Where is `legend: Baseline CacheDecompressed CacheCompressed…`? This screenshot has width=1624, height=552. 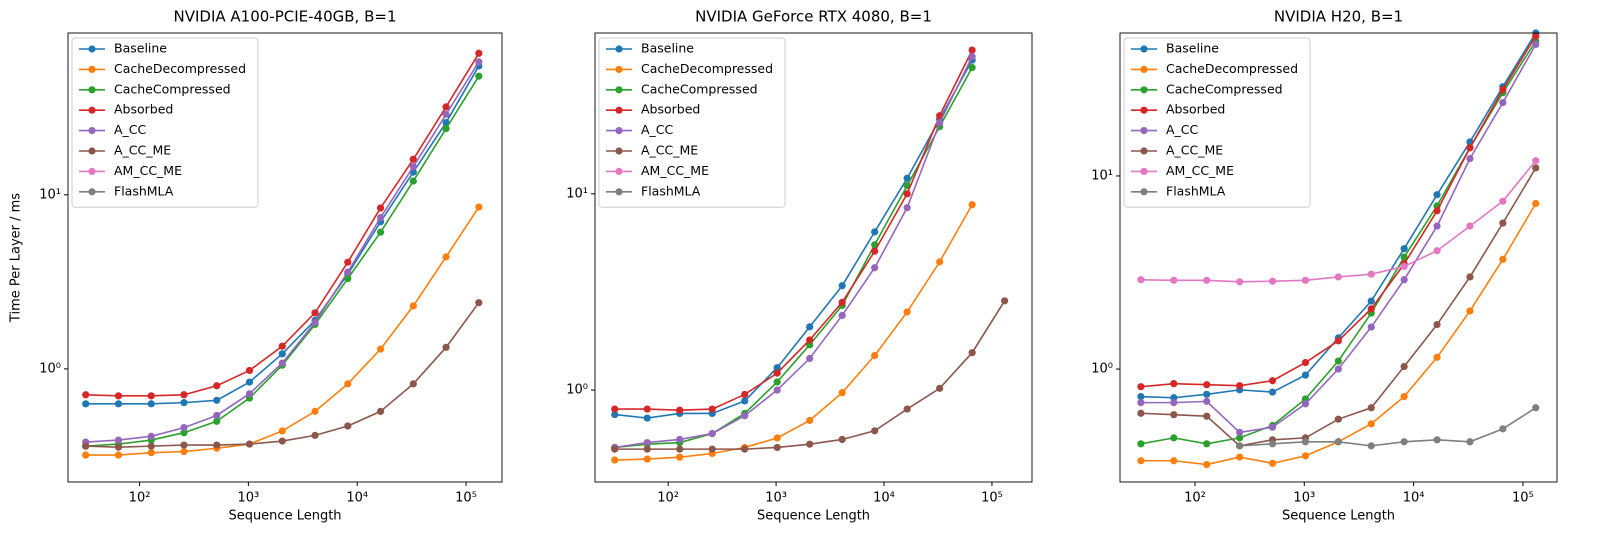 legend: Baseline CacheDecompressed CacheCompressed… is located at coordinates (692, 122).